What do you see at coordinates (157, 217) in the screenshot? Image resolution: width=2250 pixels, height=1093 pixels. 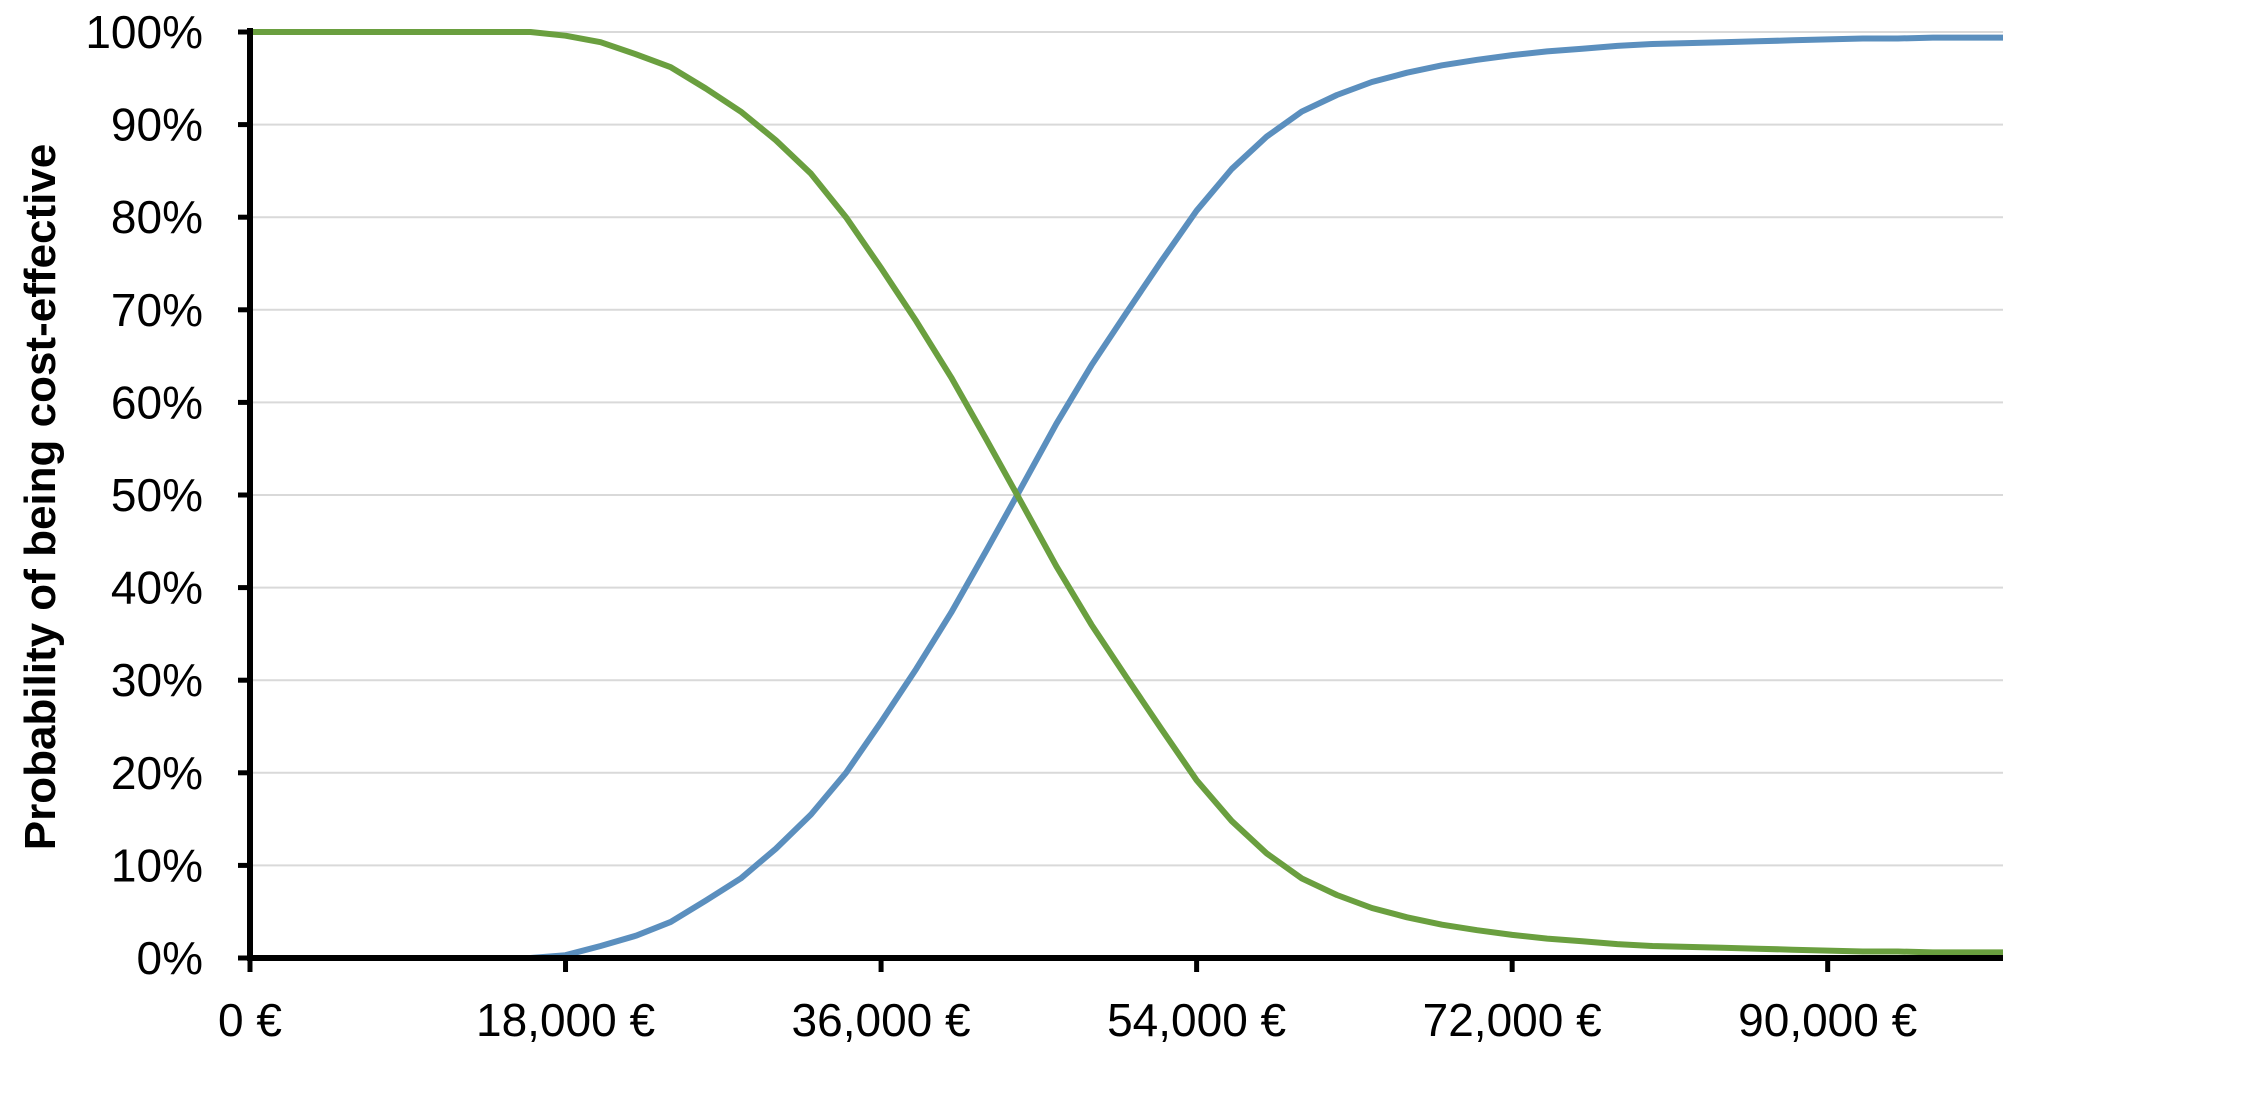 I see `y-tick-label: 80%` at bounding box center [157, 217].